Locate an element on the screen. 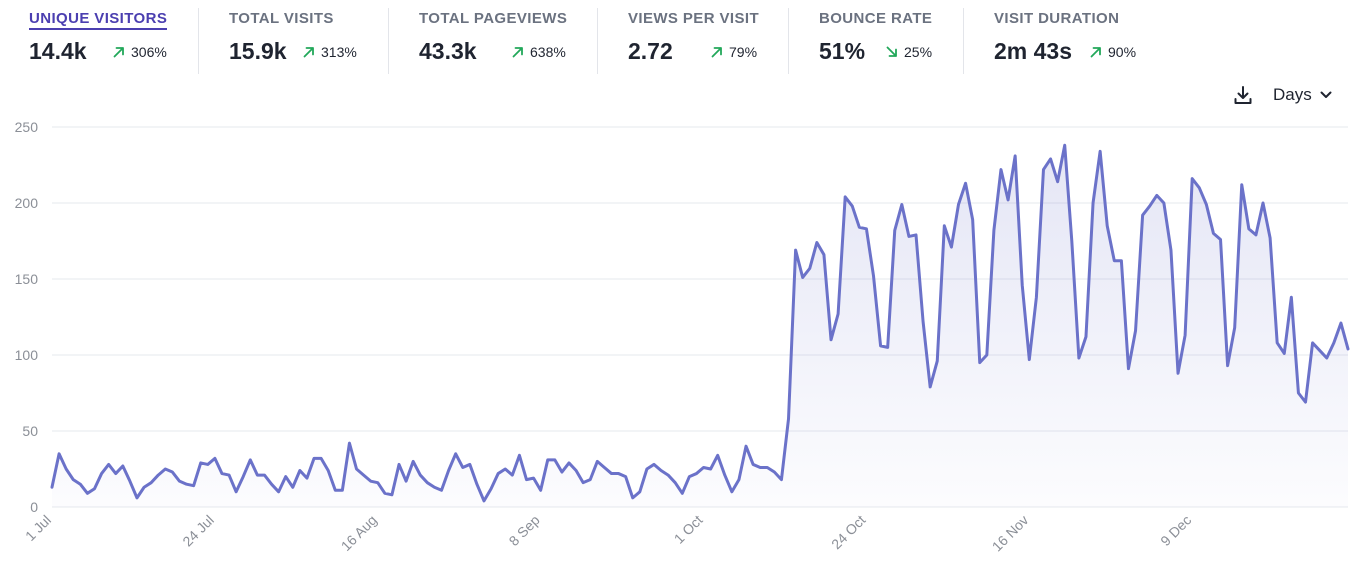  download-button is located at coordinates (1243, 95).